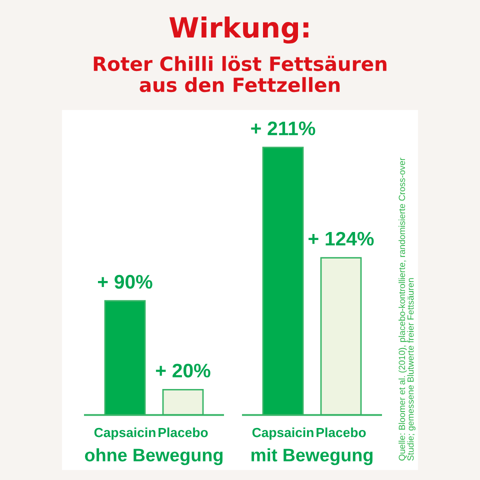  What do you see at coordinates (283, 434) in the screenshot?
I see `text: Capsaicin` at bounding box center [283, 434].